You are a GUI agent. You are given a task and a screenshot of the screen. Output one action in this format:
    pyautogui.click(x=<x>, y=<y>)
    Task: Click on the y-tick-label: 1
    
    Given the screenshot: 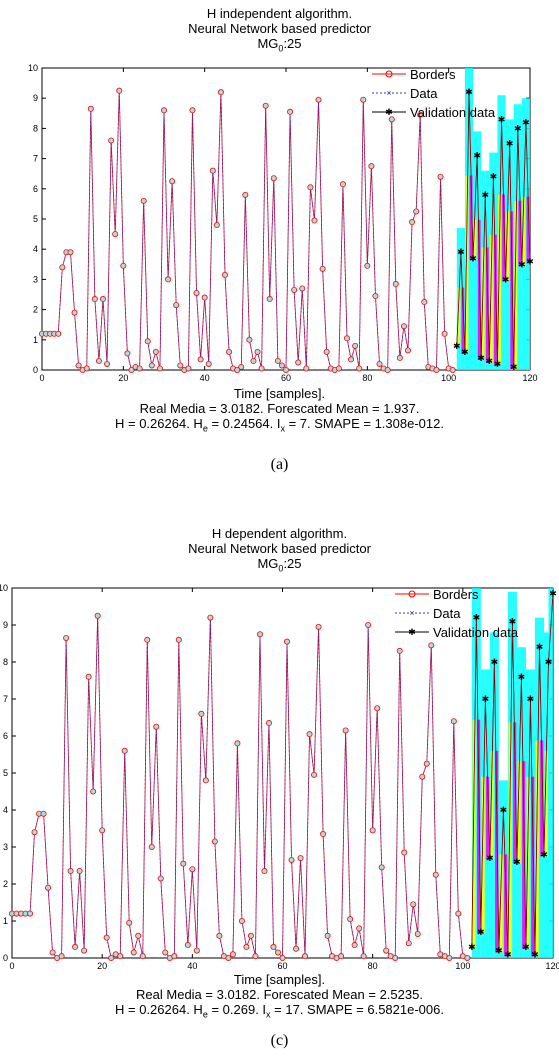 What is the action you would take?
    pyautogui.click(x=35, y=340)
    